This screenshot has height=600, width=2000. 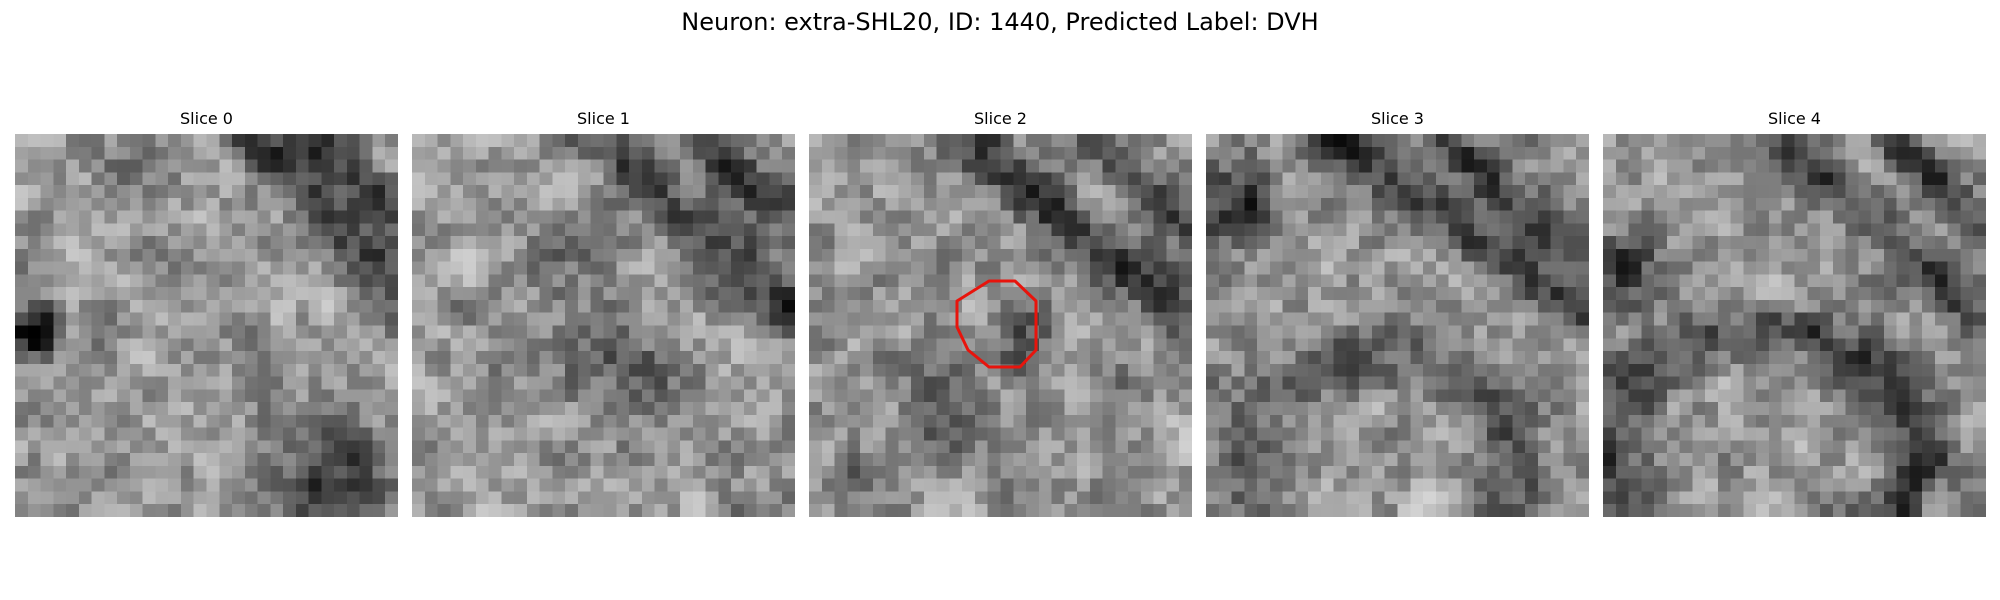 I want to click on slice-title-4: Slice 4, so click(x=1794, y=118).